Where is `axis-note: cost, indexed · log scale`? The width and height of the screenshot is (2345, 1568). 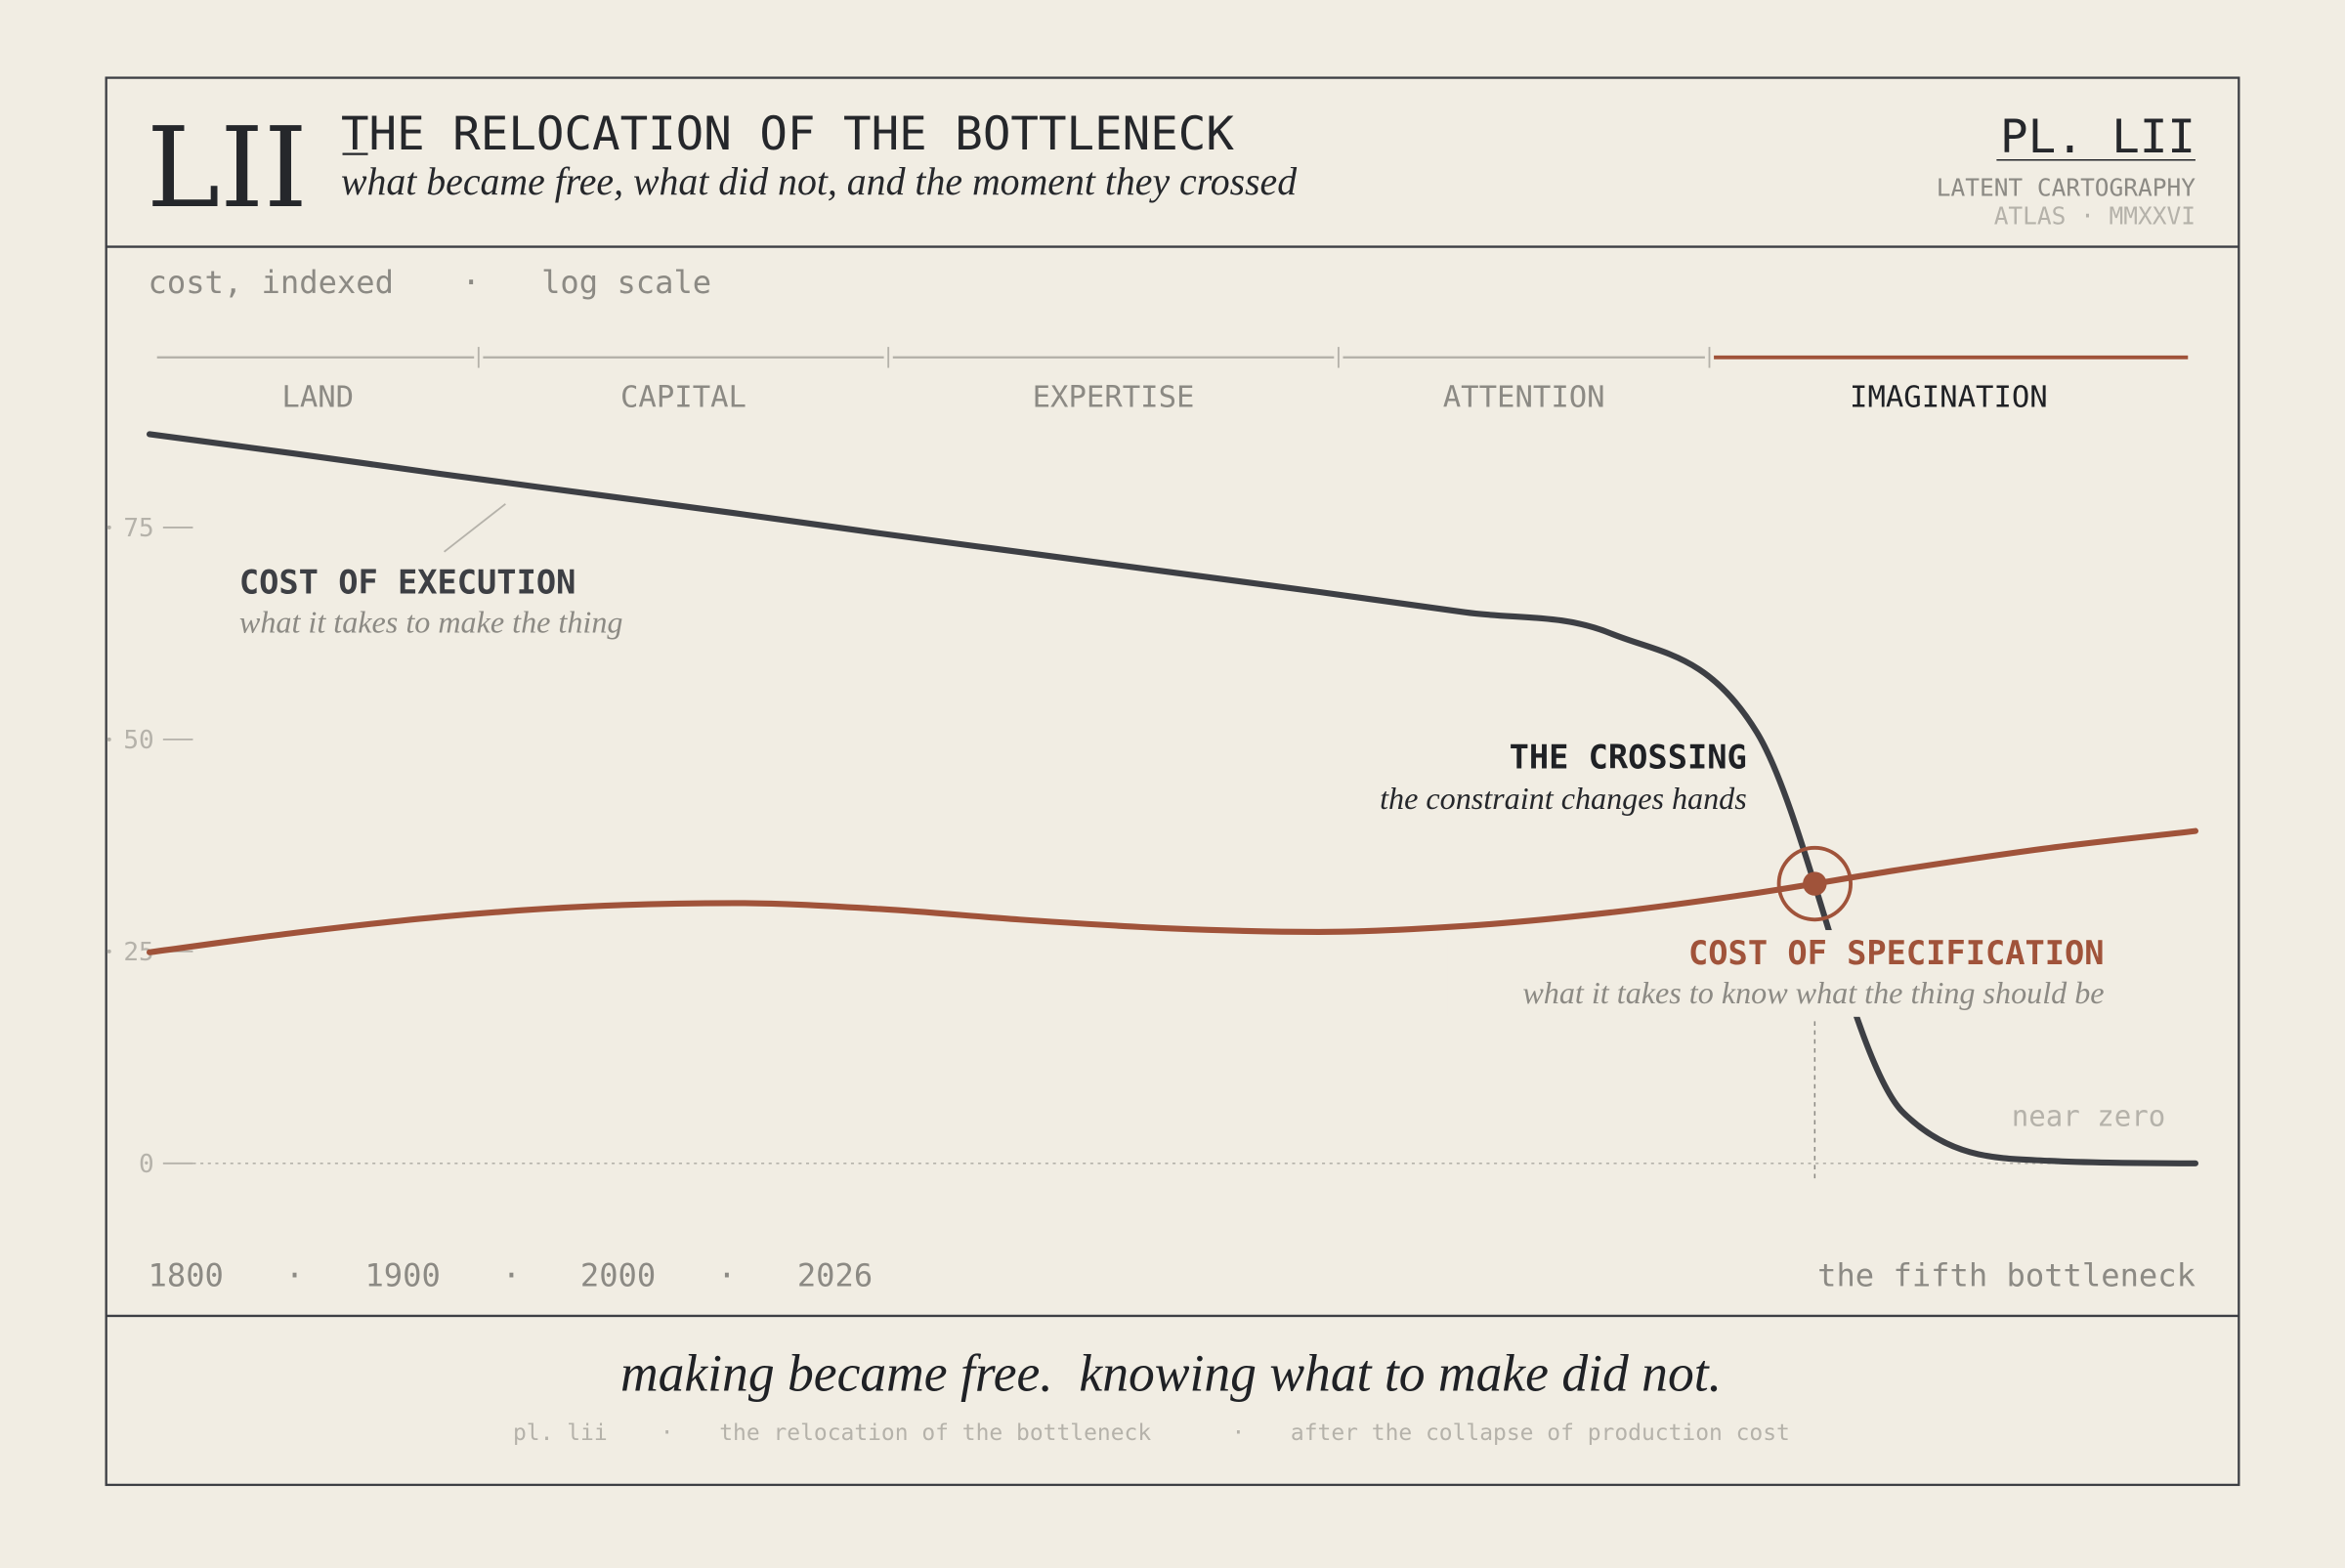
axis-note: cost, indexed · log scale is located at coordinates (430, 282).